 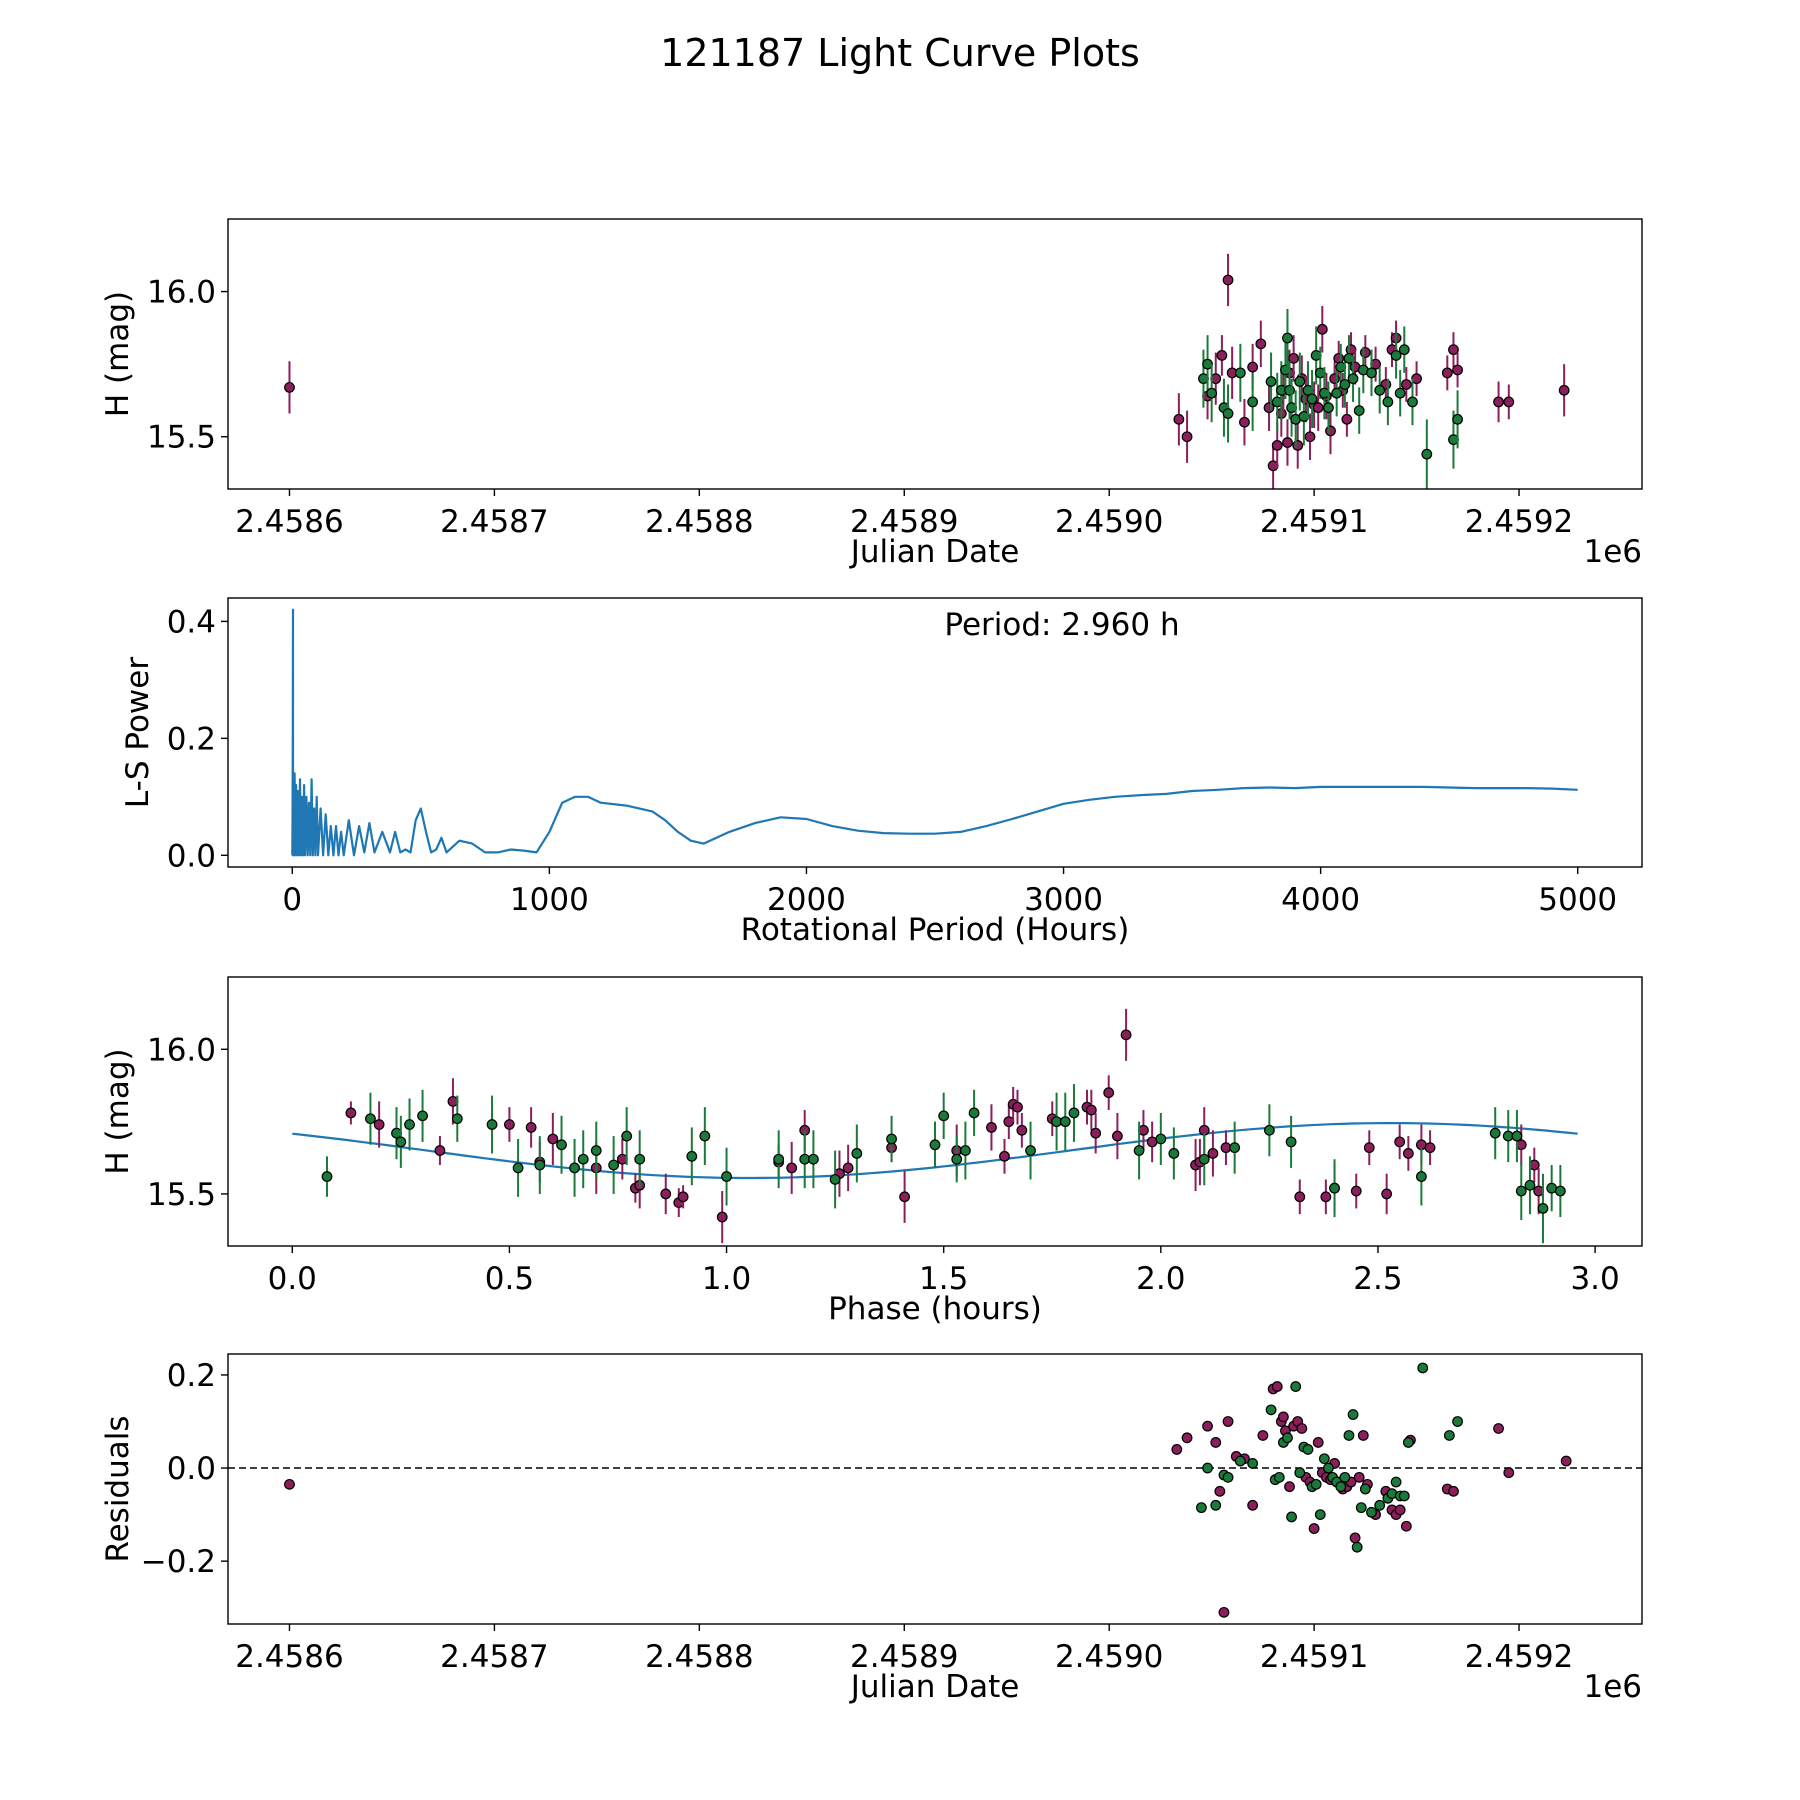 I want to click on x-tick-label: 2.4587, so click(x=494, y=522).